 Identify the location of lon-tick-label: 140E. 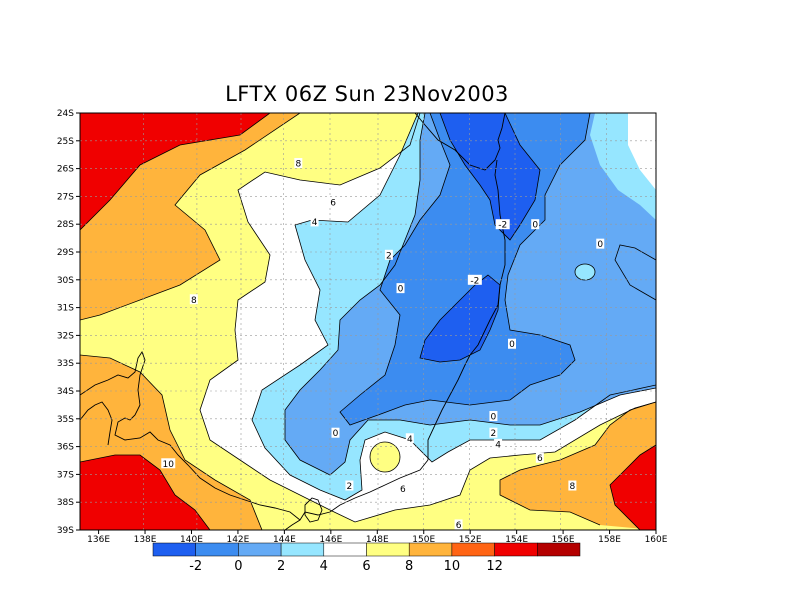
(191, 540).